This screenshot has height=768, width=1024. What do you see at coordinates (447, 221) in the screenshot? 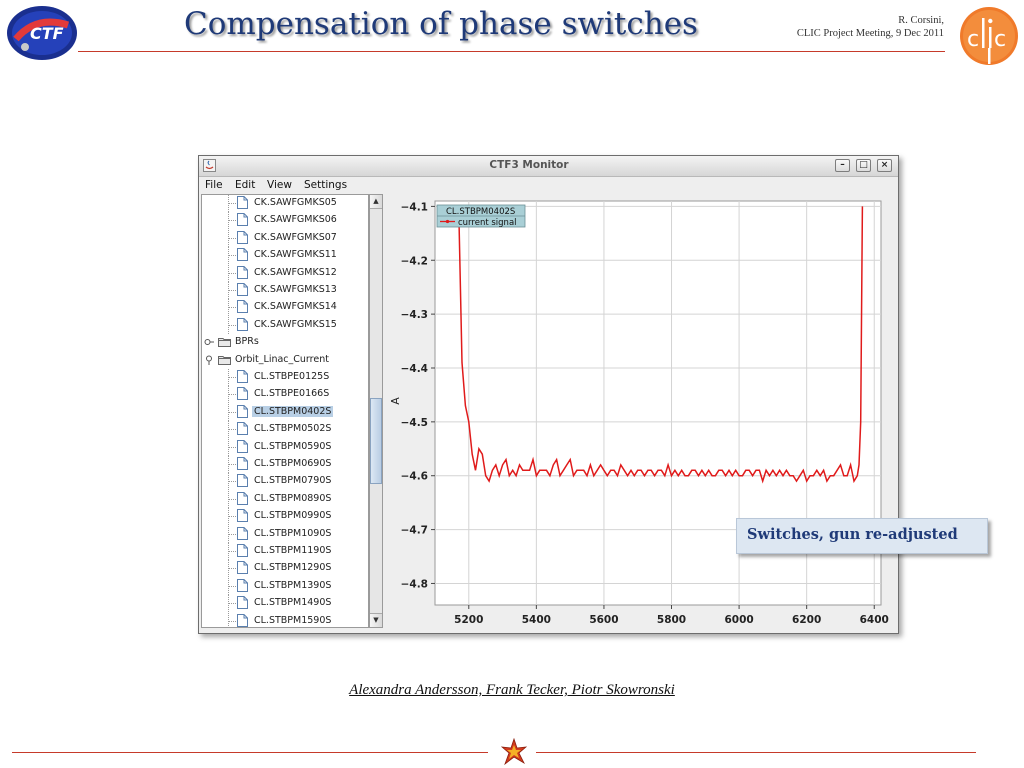
I see `legend-marker` at bounding box center [447, 221].